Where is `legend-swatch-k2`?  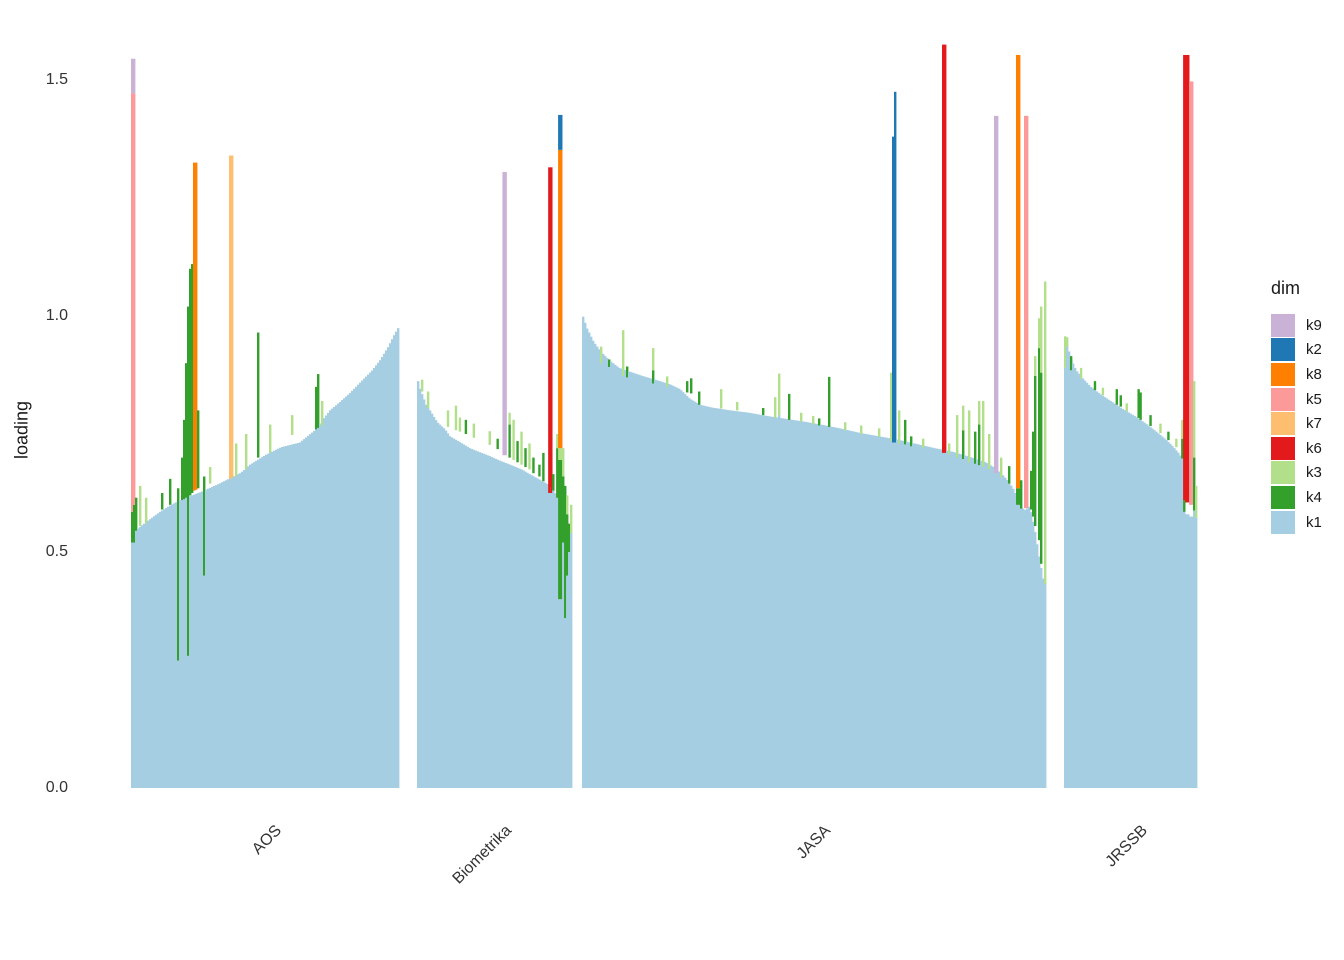 legend-swatch-k2 is located at coordinates (1283, 350).